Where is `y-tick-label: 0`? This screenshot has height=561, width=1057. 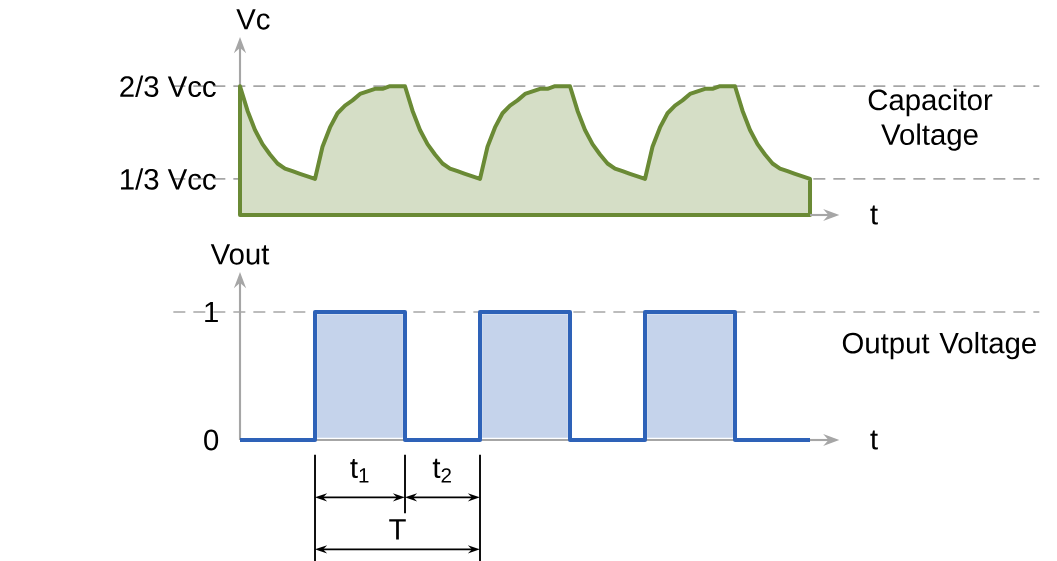
y-tick-label: 0 is located at coordinates (211, 440).